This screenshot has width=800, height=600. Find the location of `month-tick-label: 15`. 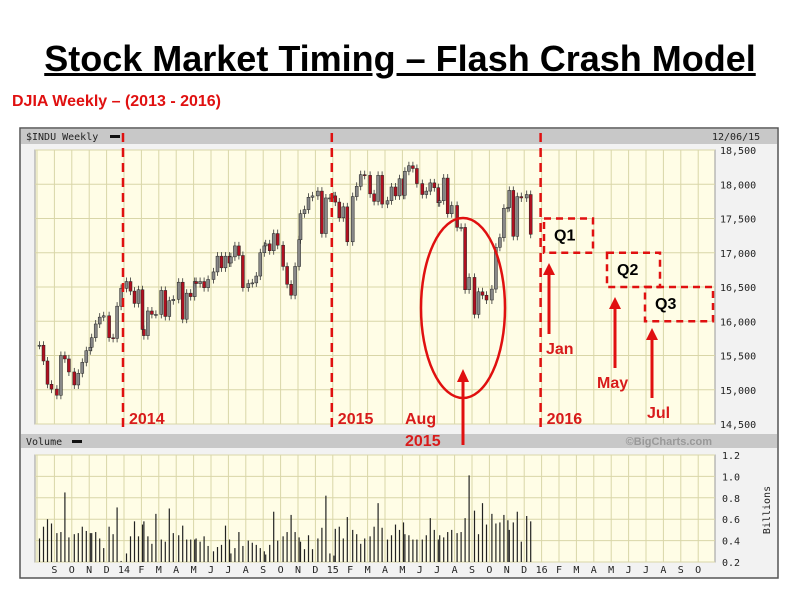

month-tick-label: 15 is located at coordinates (333, 570).